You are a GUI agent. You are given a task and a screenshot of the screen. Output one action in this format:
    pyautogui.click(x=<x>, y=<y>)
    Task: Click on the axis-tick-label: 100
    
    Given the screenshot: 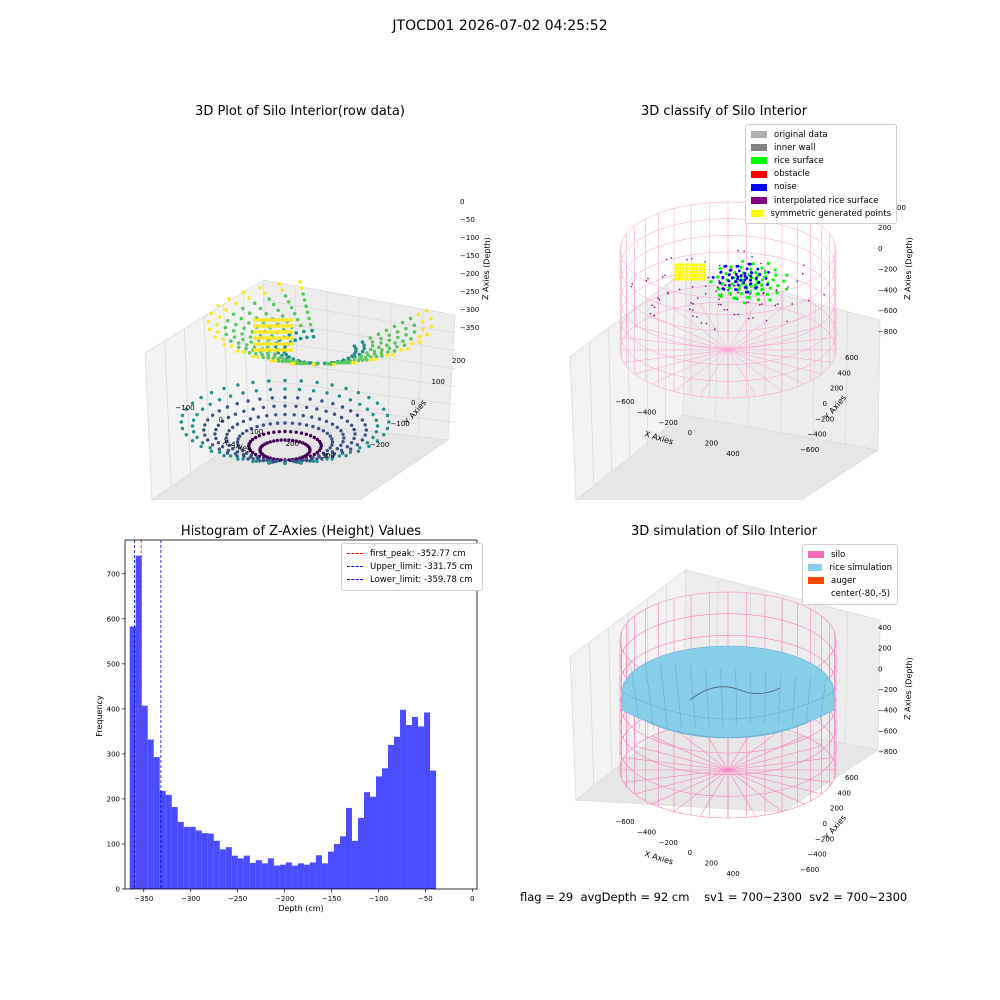 What is the action you would take?
    pyautogui.click(x=438, y=382)
    